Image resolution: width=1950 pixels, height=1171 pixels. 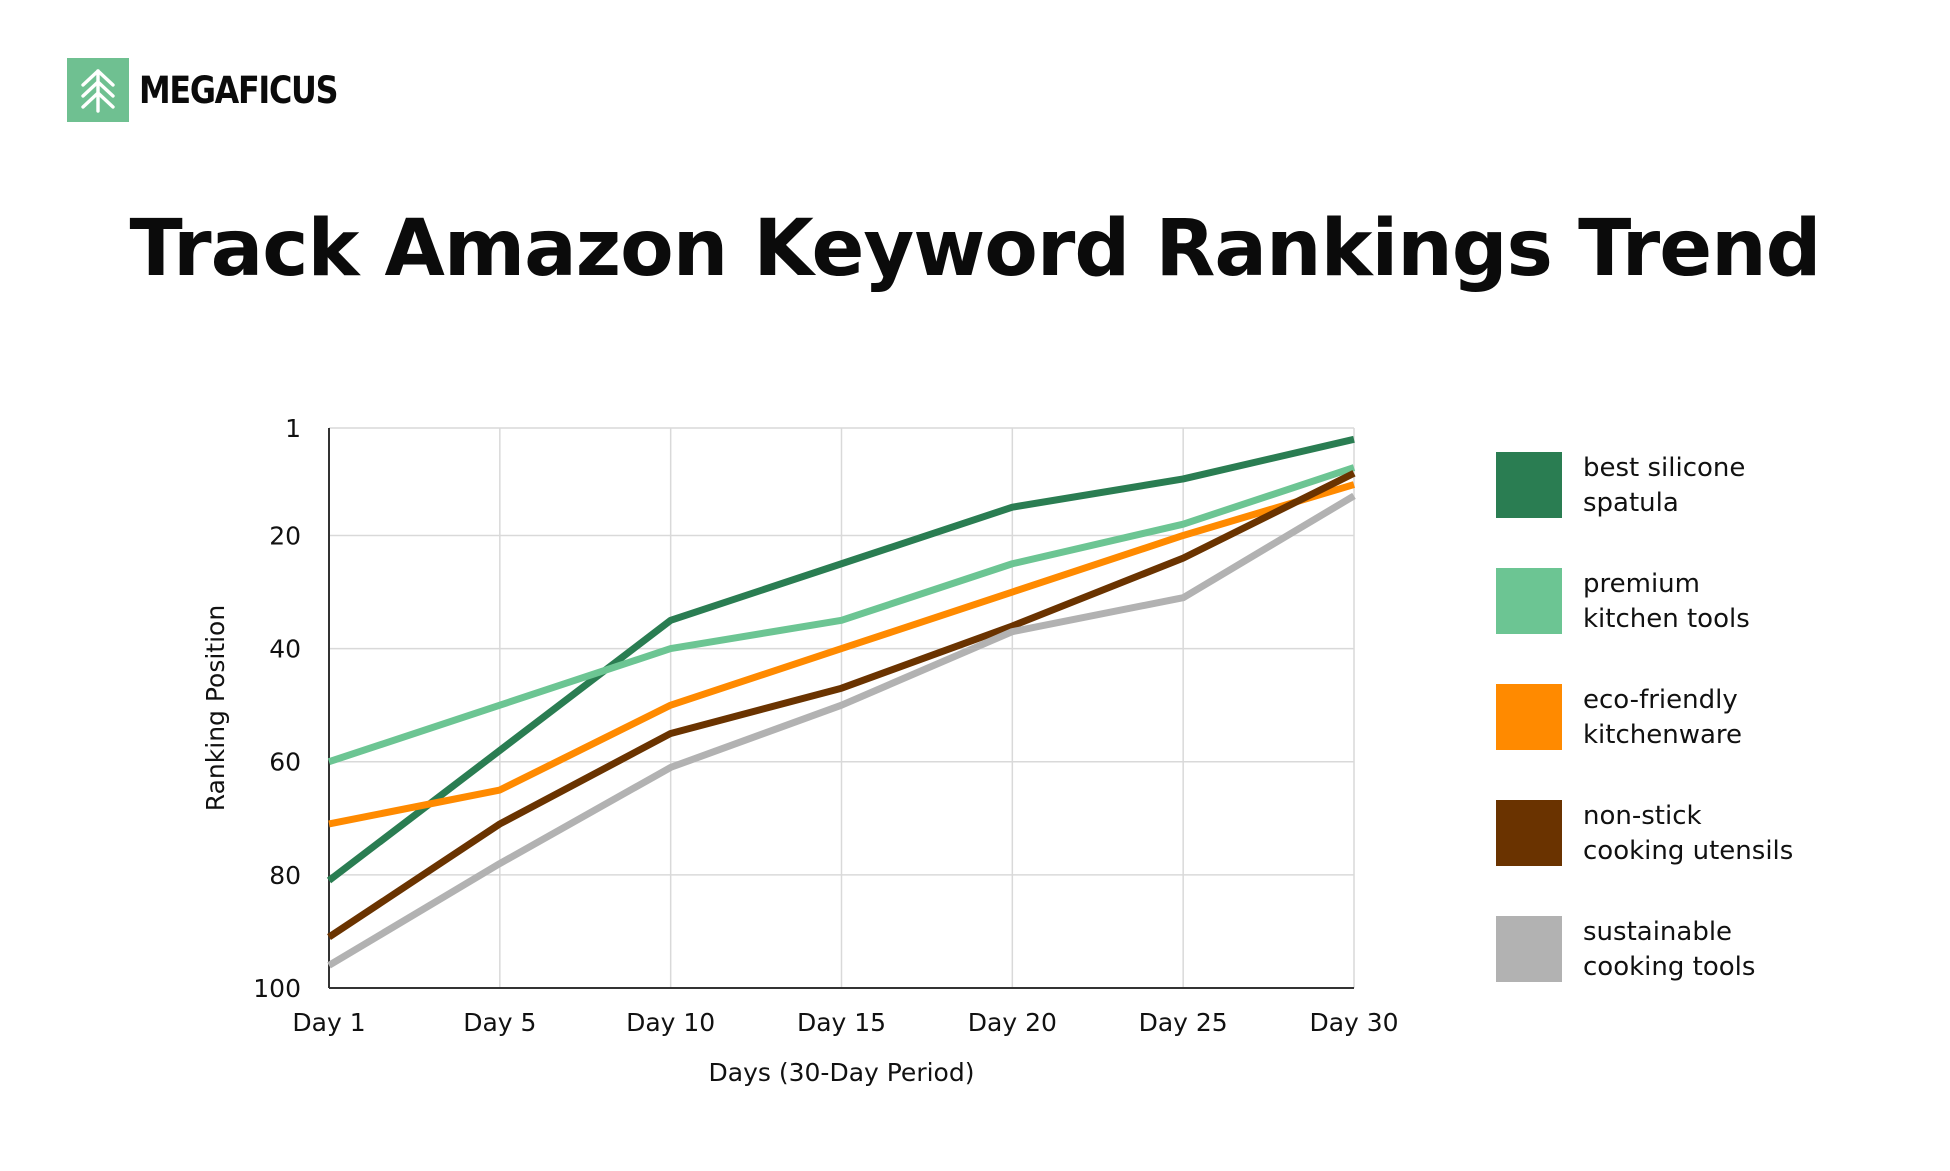 What do you see at coordinates (1619, 717) in the screenshot?
I see `legend-item: eco-friendly kitchenware` at bounding box center [1619, 717].